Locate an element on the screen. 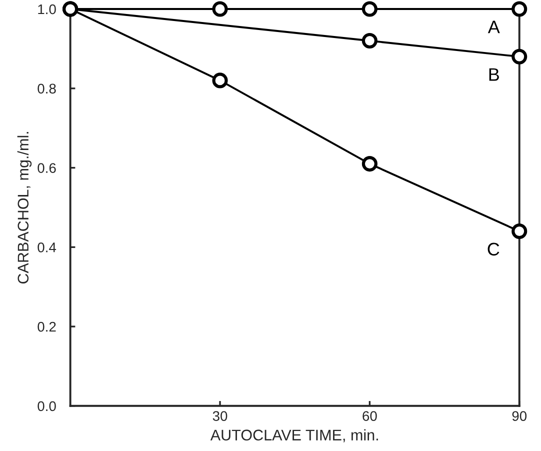 This screenshot has width=541, height=451. x-tick-label: 60 is located at coordinates (369, 416).